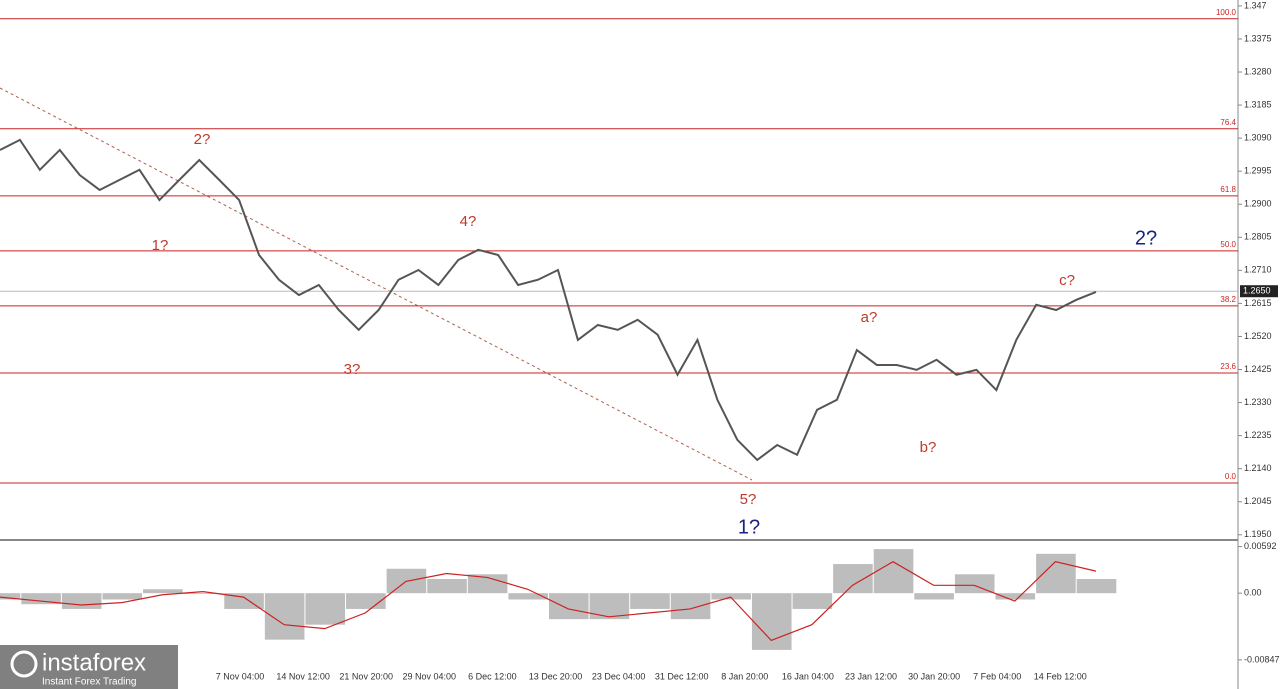 The image size is (1280, 689). I want to click on indicator-tick-label: -0.00847, so click(1262, 659).